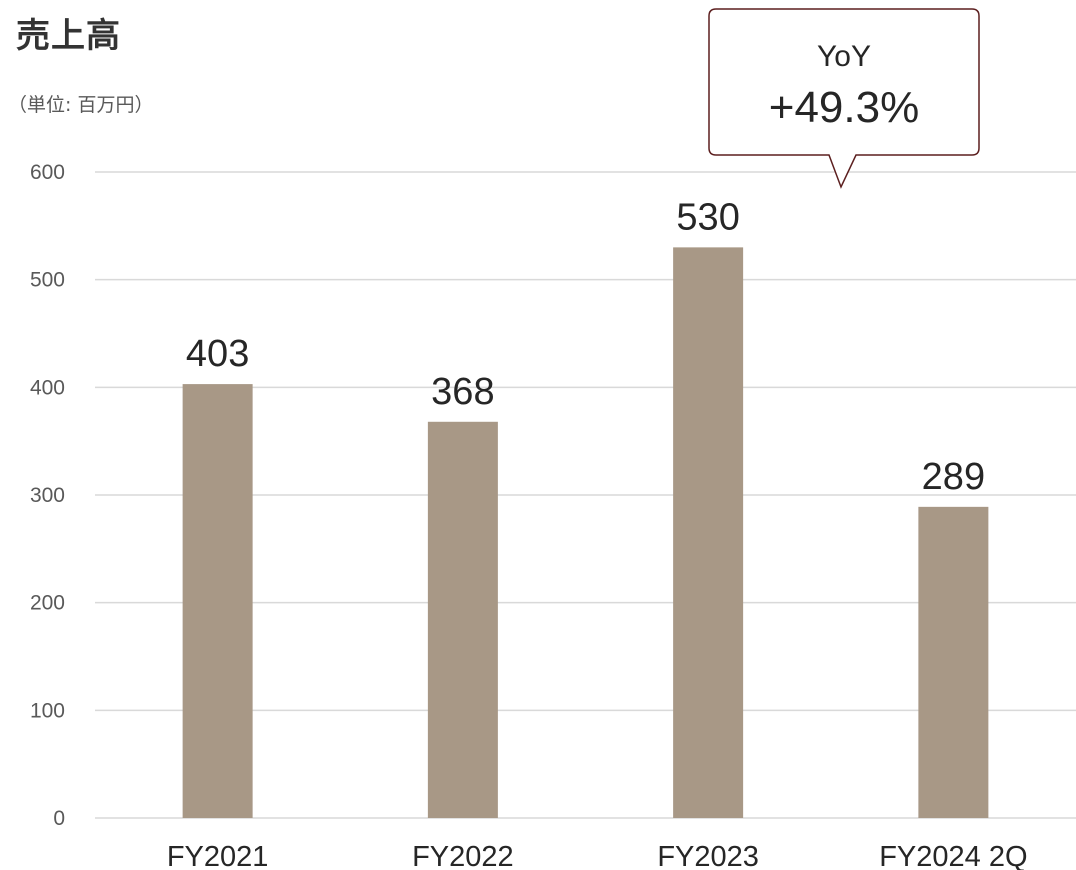 The height and width of the screenshot is (870, 1076). Describe the element at coordinates (463, 855) in the screenshot. I see `x-tick-label: FY2022` at that location.